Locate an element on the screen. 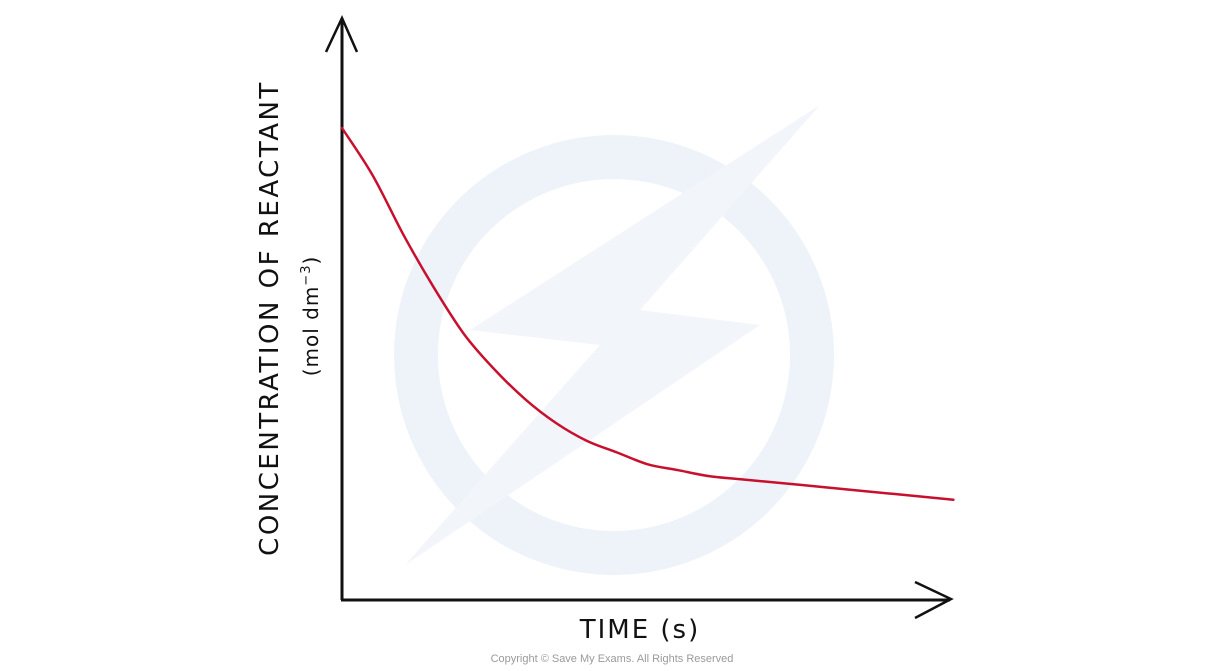 This screenshot has width=1226, height=671. y-axis-units: (mol dm−3) is located at coordinates (311, 316).